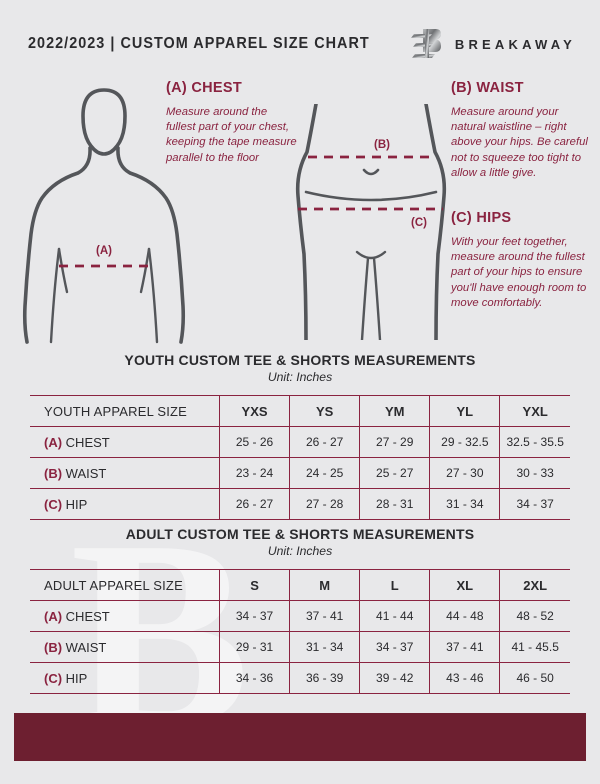  Describe the element at coordinates (395, 442) in the screenshot. I see `youth-r0-c2: 27 - 29` at that location.